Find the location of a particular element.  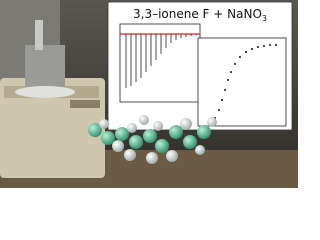

title-subscript: 3 is located at coordinates (264, 18).